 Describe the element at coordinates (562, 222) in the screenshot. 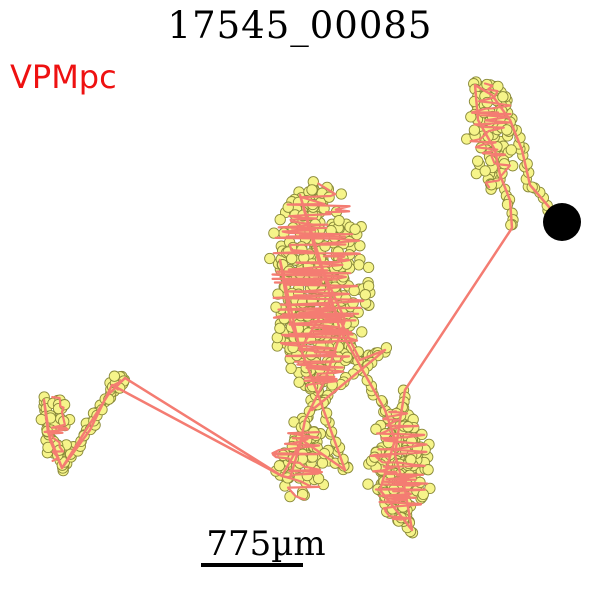

I see `soma-marker` at that location.